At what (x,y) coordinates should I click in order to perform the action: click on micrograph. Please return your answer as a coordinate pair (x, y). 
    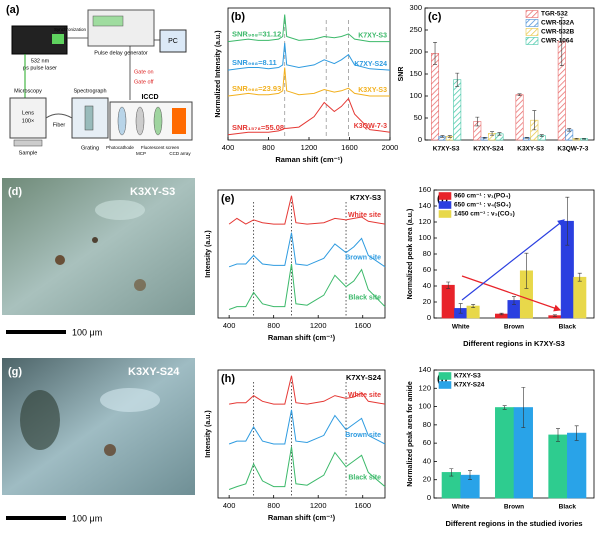
    Looking at the image, I should click on (98, 246).